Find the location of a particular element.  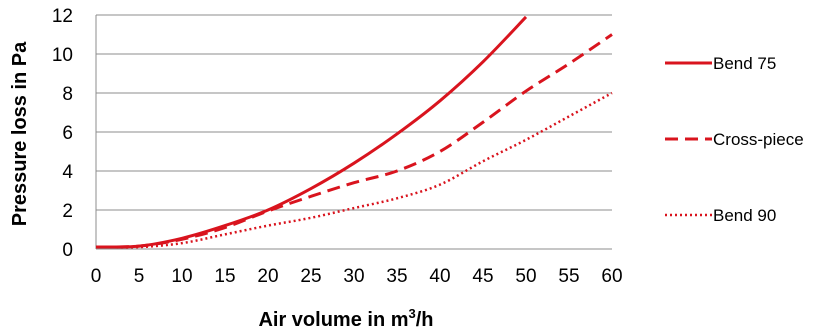

x-tick-label: 40 is located at coordinates (439, 276).